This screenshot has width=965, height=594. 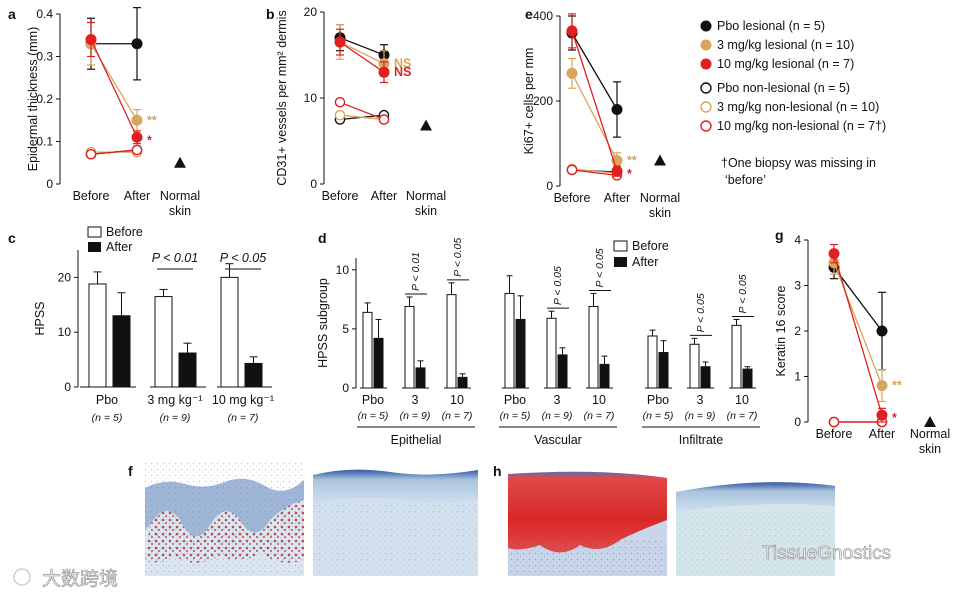 I want to click on series-line-3mg-nonlesional-b, so click(x=362, y=117).